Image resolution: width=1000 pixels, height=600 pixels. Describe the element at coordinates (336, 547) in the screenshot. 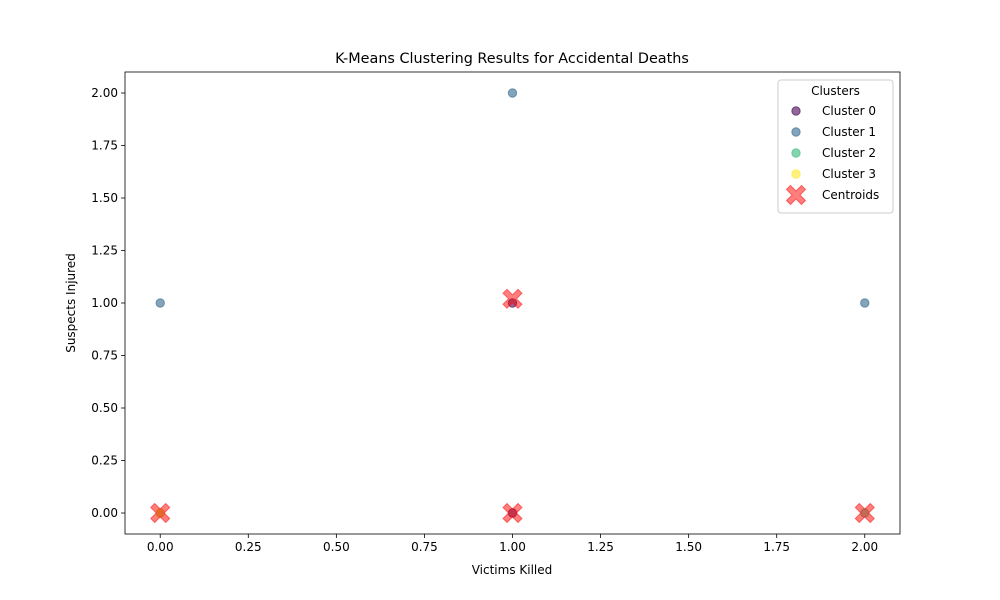

I see `x-tick-label: 0.50` at that location.